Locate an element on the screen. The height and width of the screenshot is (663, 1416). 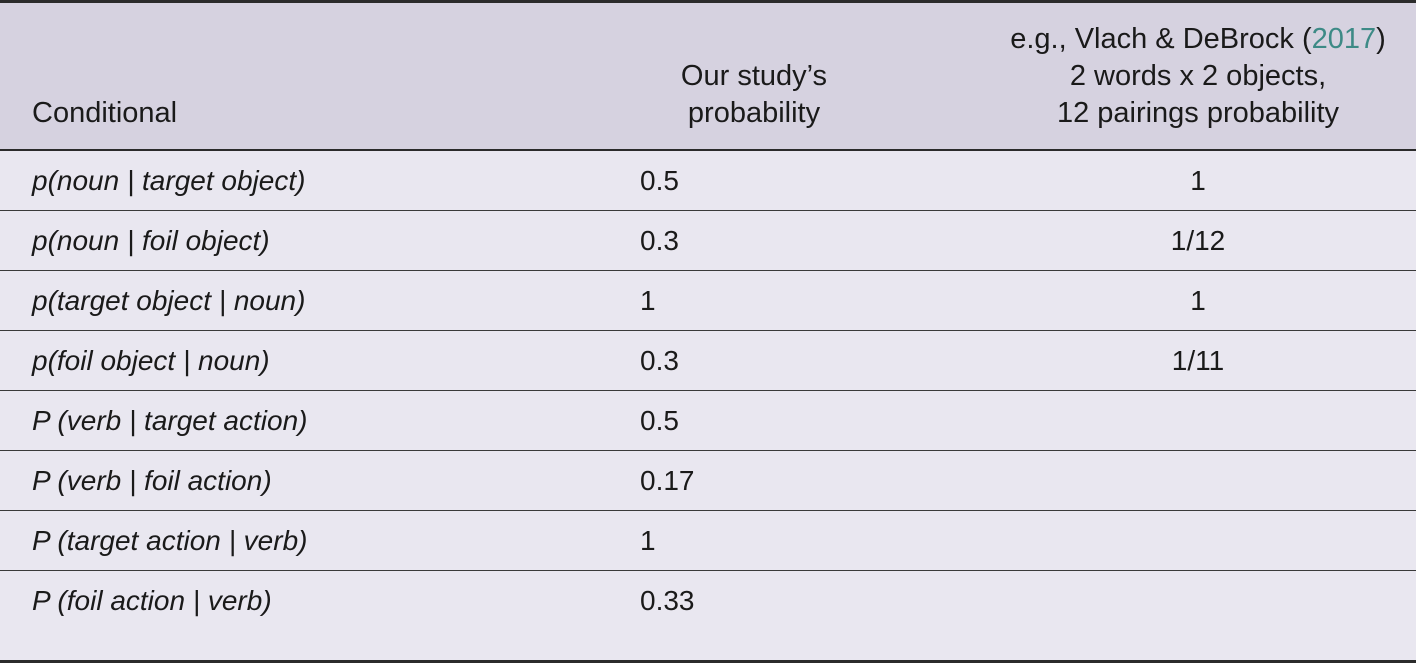
conditional-cell: p(target object | noun) is located at coordinates (294, 300).